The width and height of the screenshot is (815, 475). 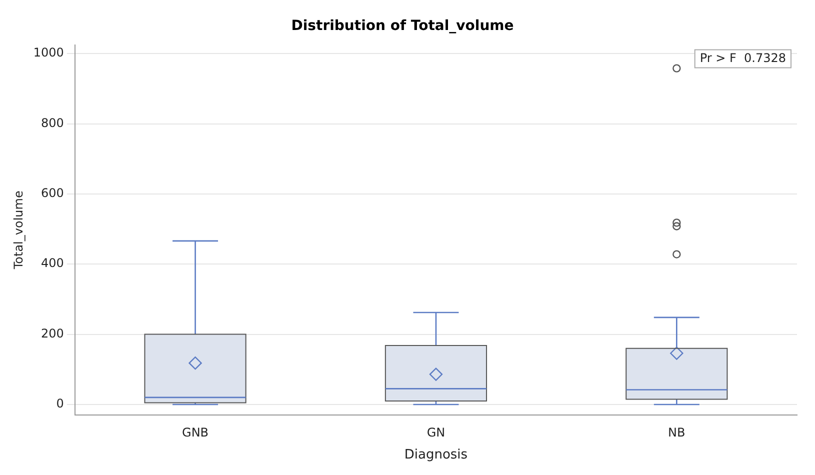 What do you see at coordinates (677, 432) in the screenshot?
I see `x-tick-label: NB` at bounding box center [677, 432].